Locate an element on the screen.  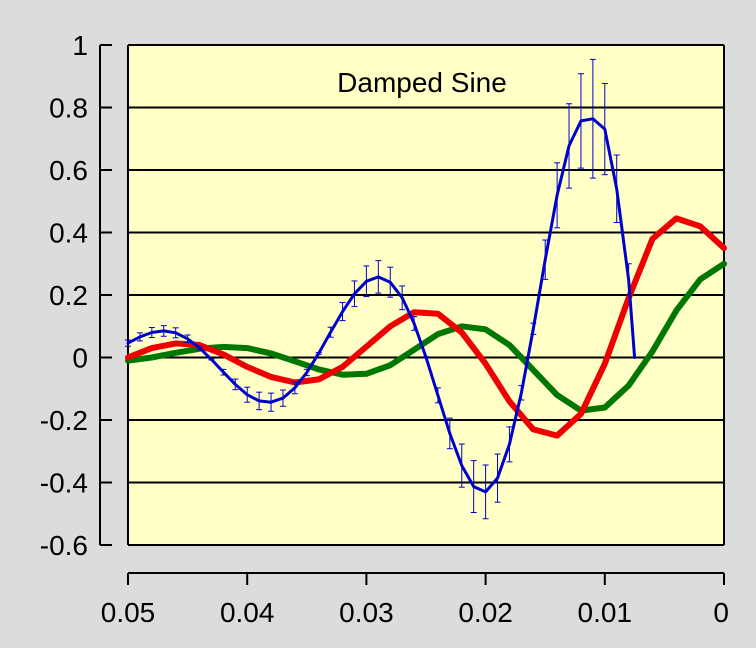
x-tick-label: 0 is located at coordinates (721, 612).